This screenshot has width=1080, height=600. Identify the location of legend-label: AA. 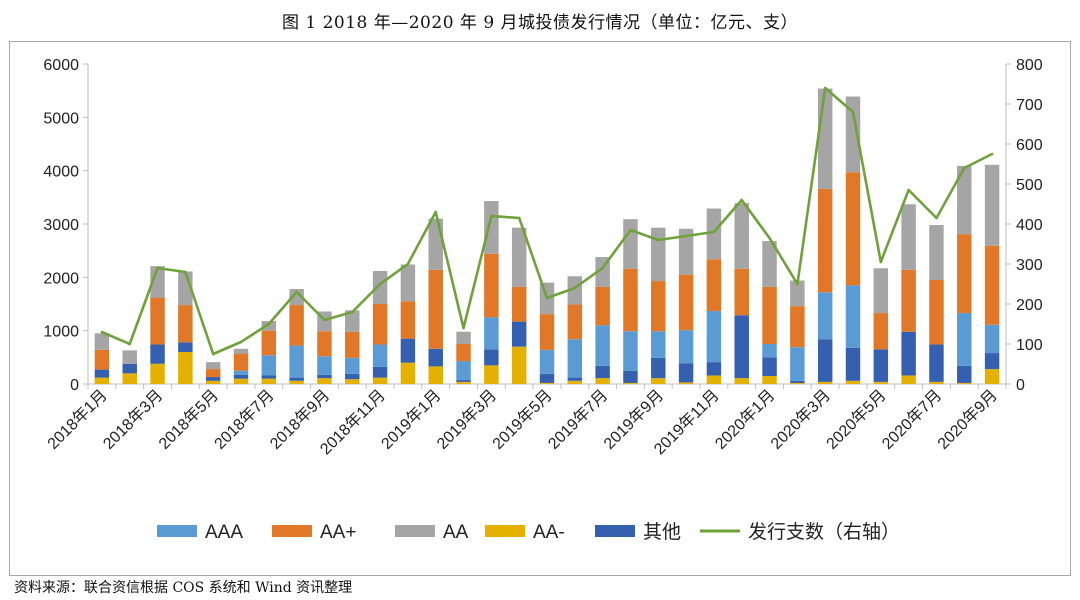
(456, 532).